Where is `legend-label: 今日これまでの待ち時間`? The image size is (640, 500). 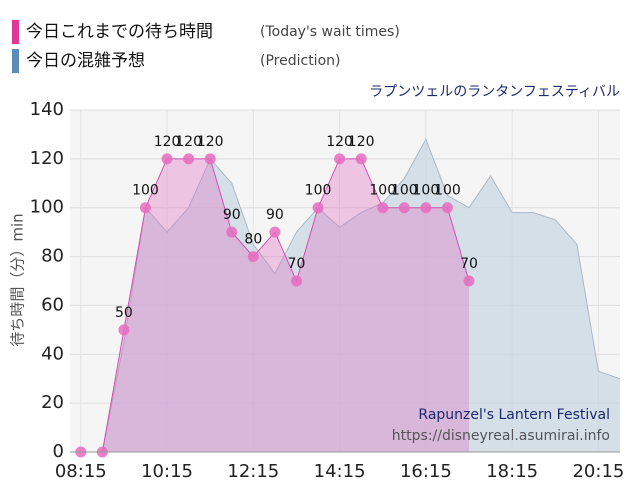
legend-label: 今日これまでの待ち時間 is located at coordinates (119, 32).